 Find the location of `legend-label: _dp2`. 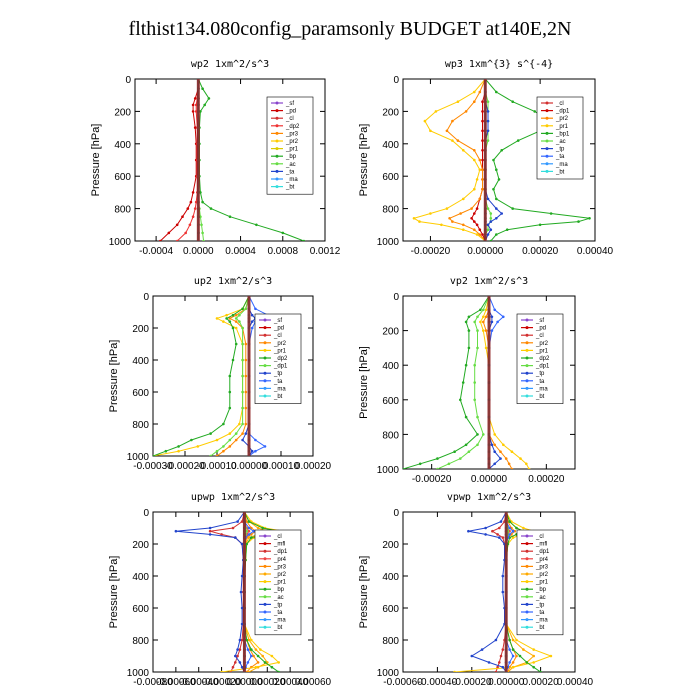

legend-label: _dp2 is located at coordinates (292, 127).